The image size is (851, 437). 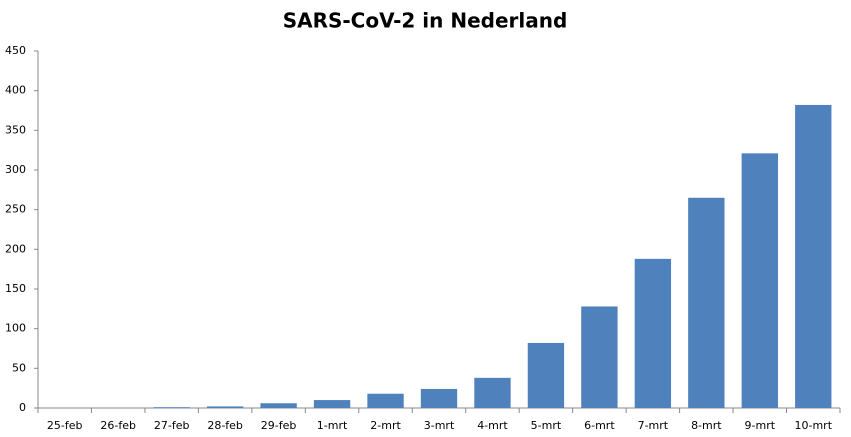 I want to click on x-tick-label: 8-mrt, so click(x=706, y=425).